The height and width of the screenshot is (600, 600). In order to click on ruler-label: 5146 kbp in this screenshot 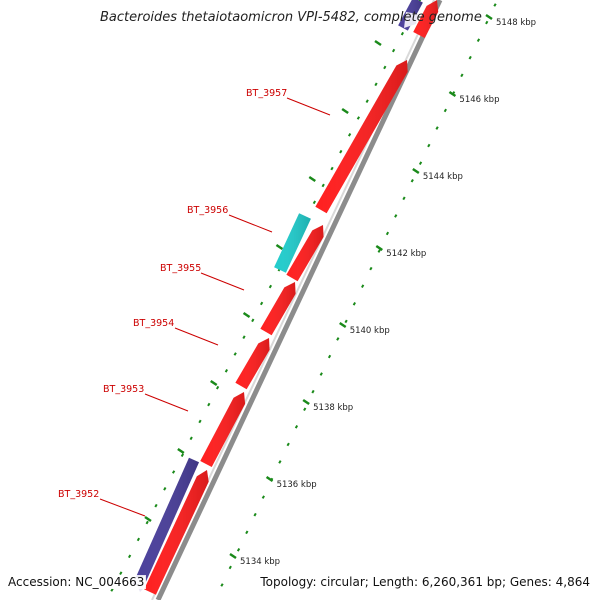, I will do `click(479, 100)`.